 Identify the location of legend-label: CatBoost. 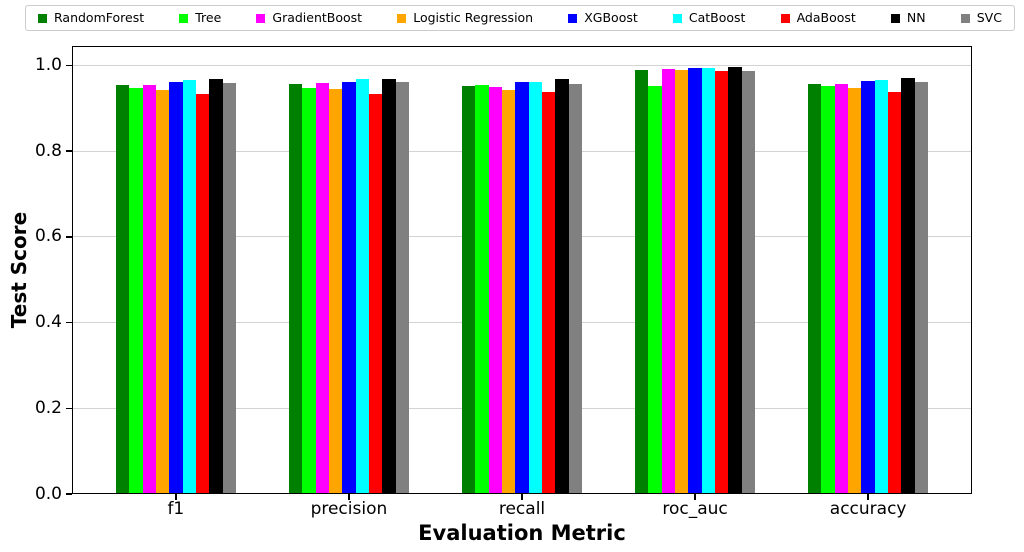
(717, 17).